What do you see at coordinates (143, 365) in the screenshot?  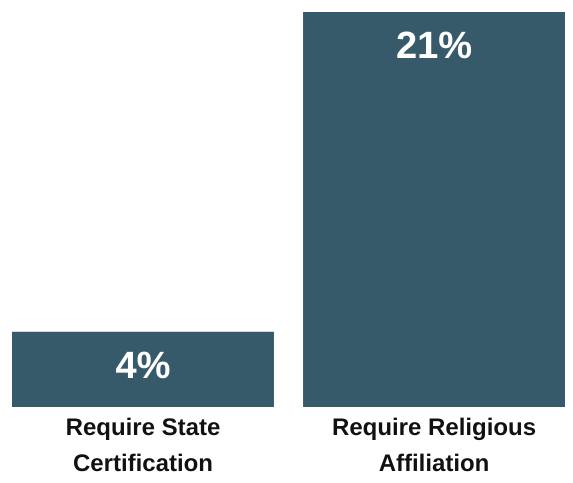 I see `data-label: 4%` at bounding box center [143, 365].